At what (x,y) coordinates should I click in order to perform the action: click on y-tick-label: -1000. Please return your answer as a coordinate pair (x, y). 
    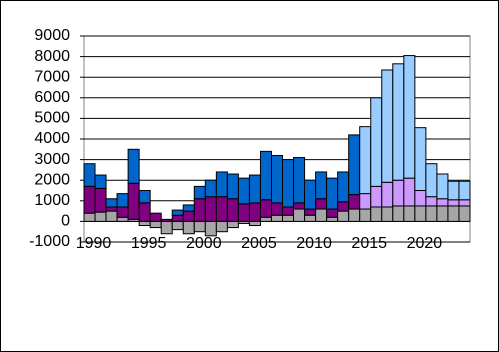
    Looking at the image, I should click on (49, 241).